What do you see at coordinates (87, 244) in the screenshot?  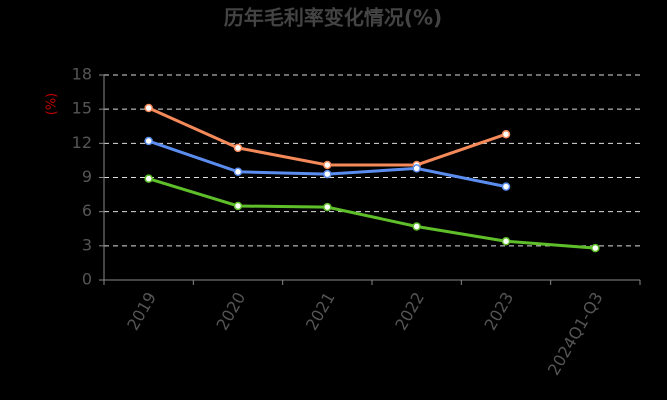 I see `y-tick-label: 3` at bounding box center [87, 244].